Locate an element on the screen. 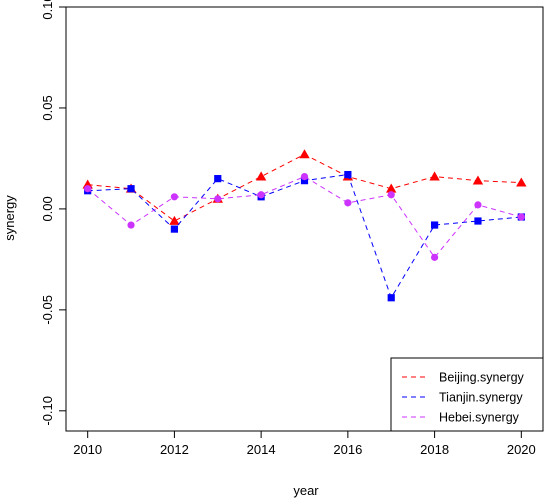 Image resolution: width=550 pixels, height=504 pixels. legend-label-2: Tianjin.synergy is located at coordinates (481, 398).